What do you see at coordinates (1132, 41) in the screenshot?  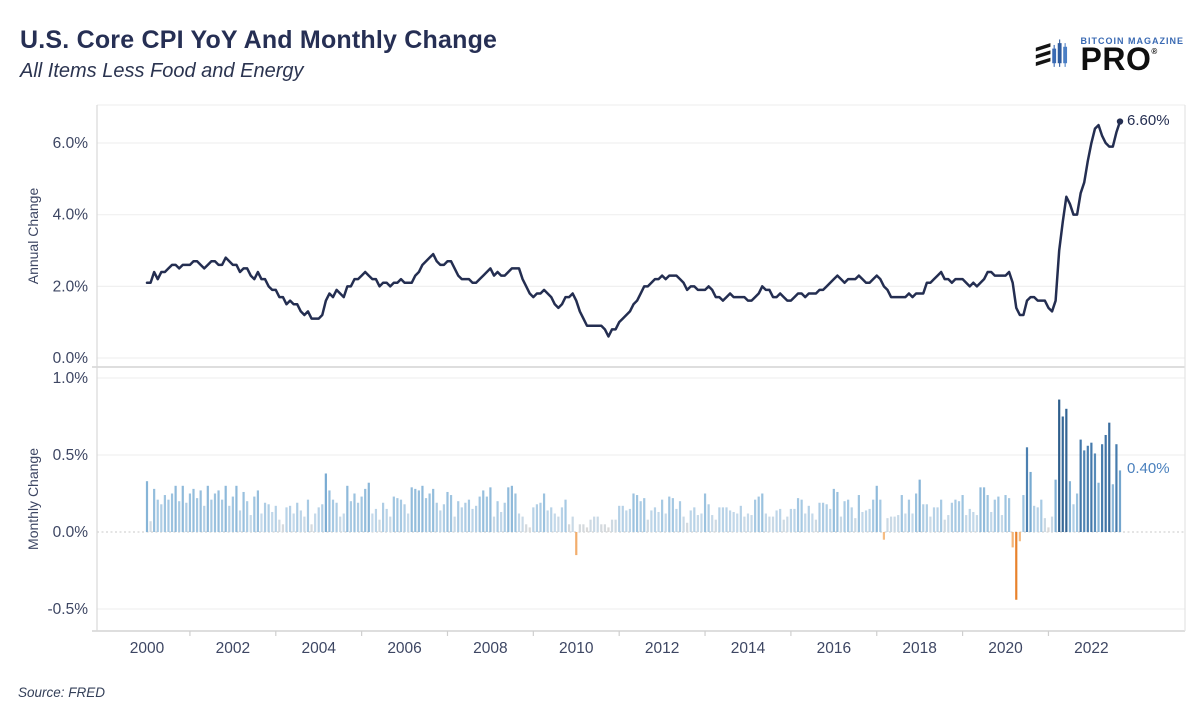 I see `logo-brand-text: BITCOIN MAGAZINE` at bounding box center [1132, 41].